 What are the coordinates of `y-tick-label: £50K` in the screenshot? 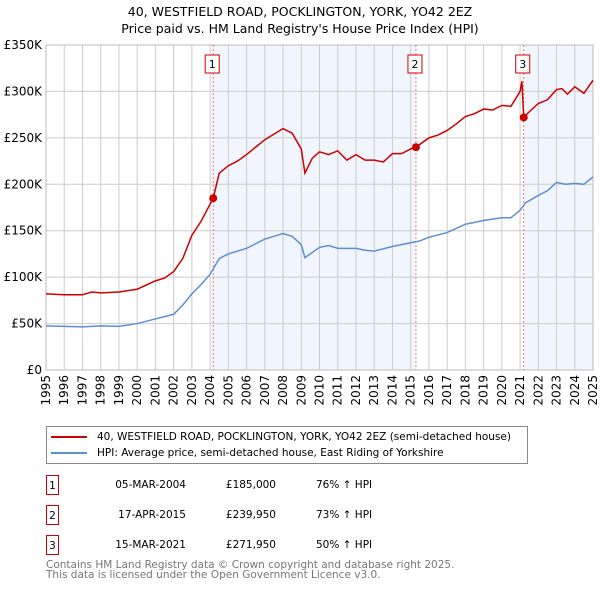 It's located at (27, 324).